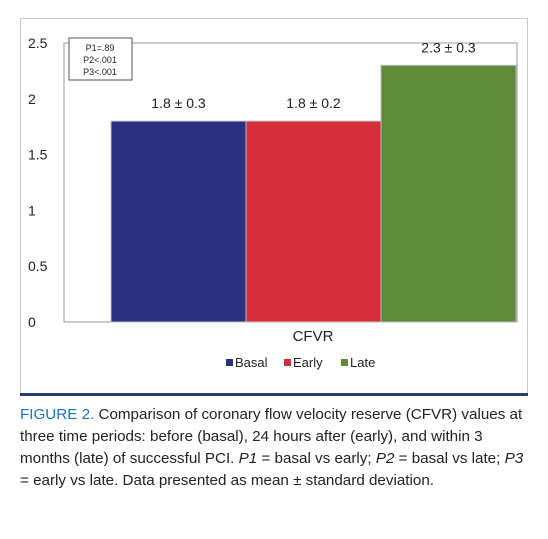 The width and height of the screenshot is (548, 539). What do you see at coordinates (308, 362) in the screenshot?
I see `legend-label-early: Early` at bounding box center [308, 362].